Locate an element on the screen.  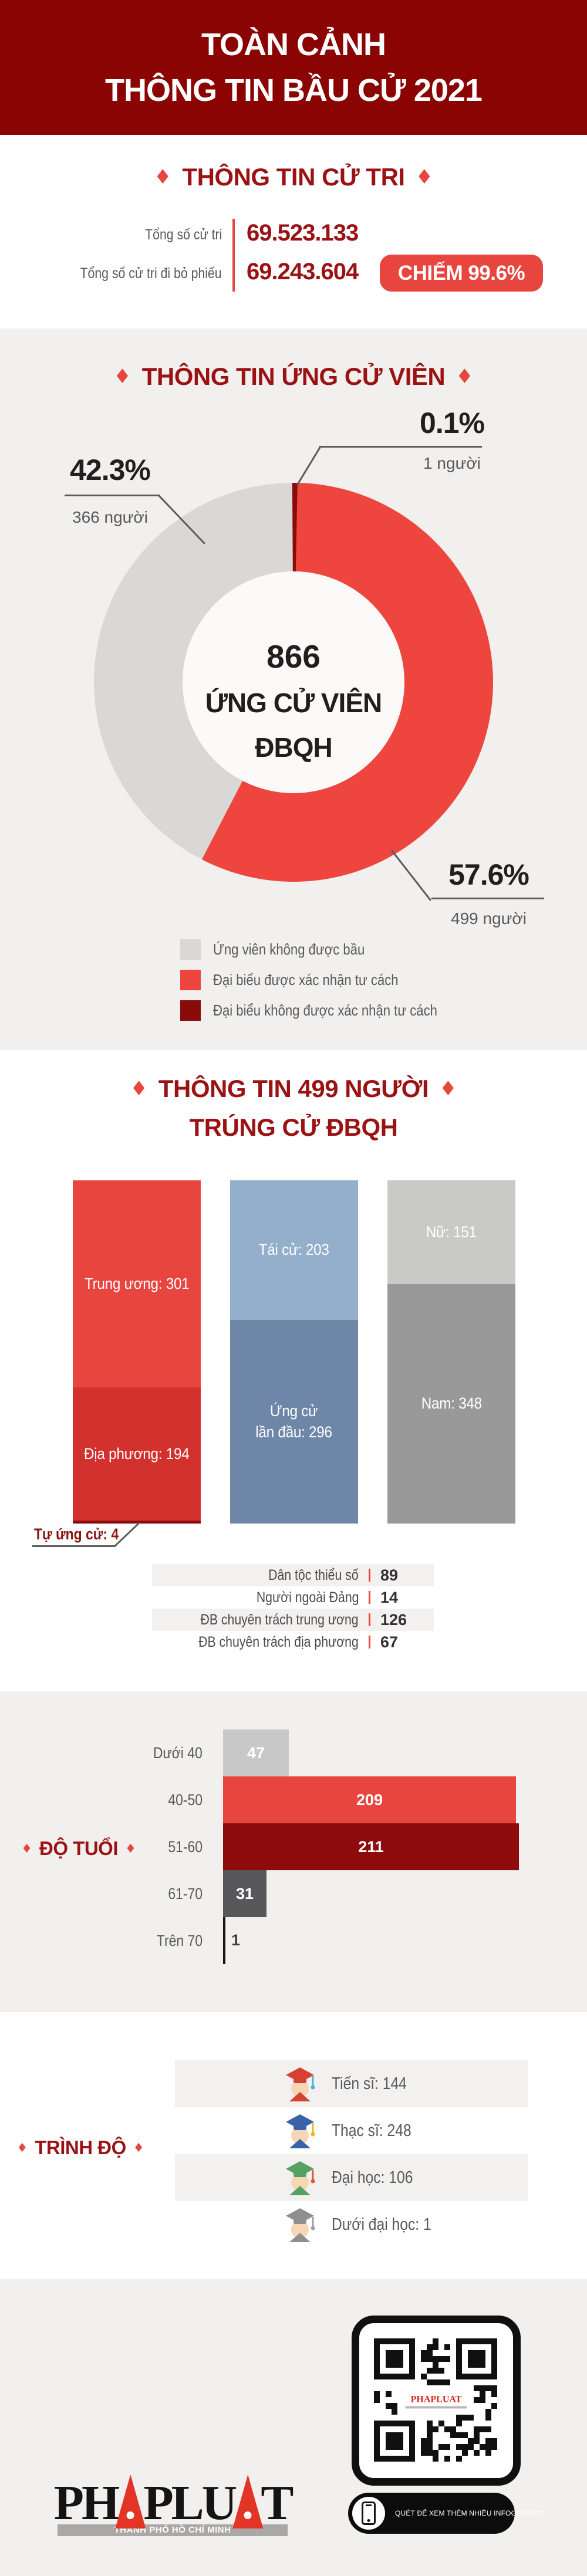
logo-text: T is located at coordinates (277, 2503).